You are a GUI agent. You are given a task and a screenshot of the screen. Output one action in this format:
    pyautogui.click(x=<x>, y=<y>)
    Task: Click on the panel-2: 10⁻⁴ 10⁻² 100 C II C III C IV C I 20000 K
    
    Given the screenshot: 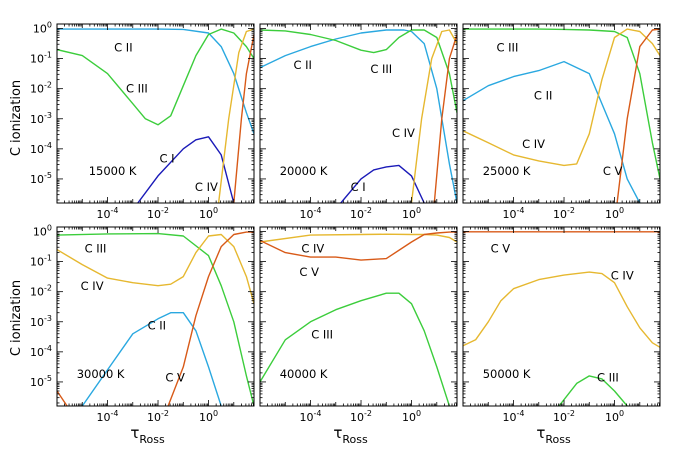 What is the action you would take?
    pyautogui.click(x=358, y=122)
    